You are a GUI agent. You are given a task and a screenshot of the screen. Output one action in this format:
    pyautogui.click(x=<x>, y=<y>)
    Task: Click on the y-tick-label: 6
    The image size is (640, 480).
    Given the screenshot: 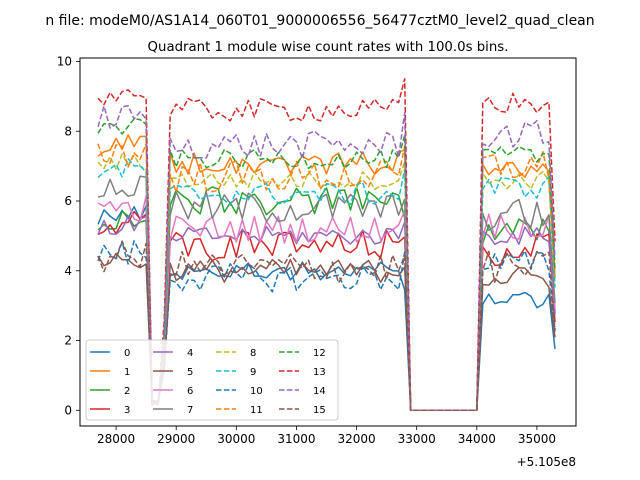 What is the action you would take?
    pyautogui.click(x=68, y=201)
    